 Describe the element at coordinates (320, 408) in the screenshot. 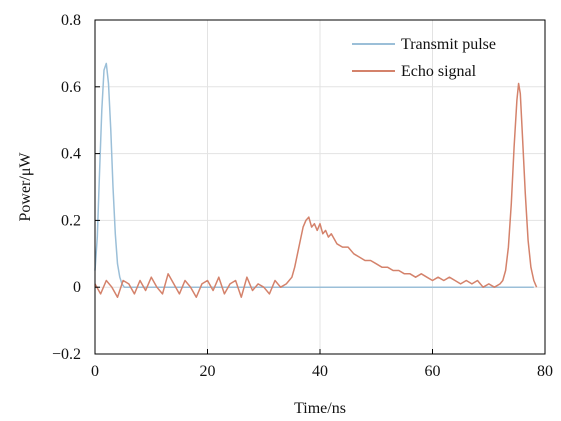

I see `x-axis-title: Time/ns` at that location.